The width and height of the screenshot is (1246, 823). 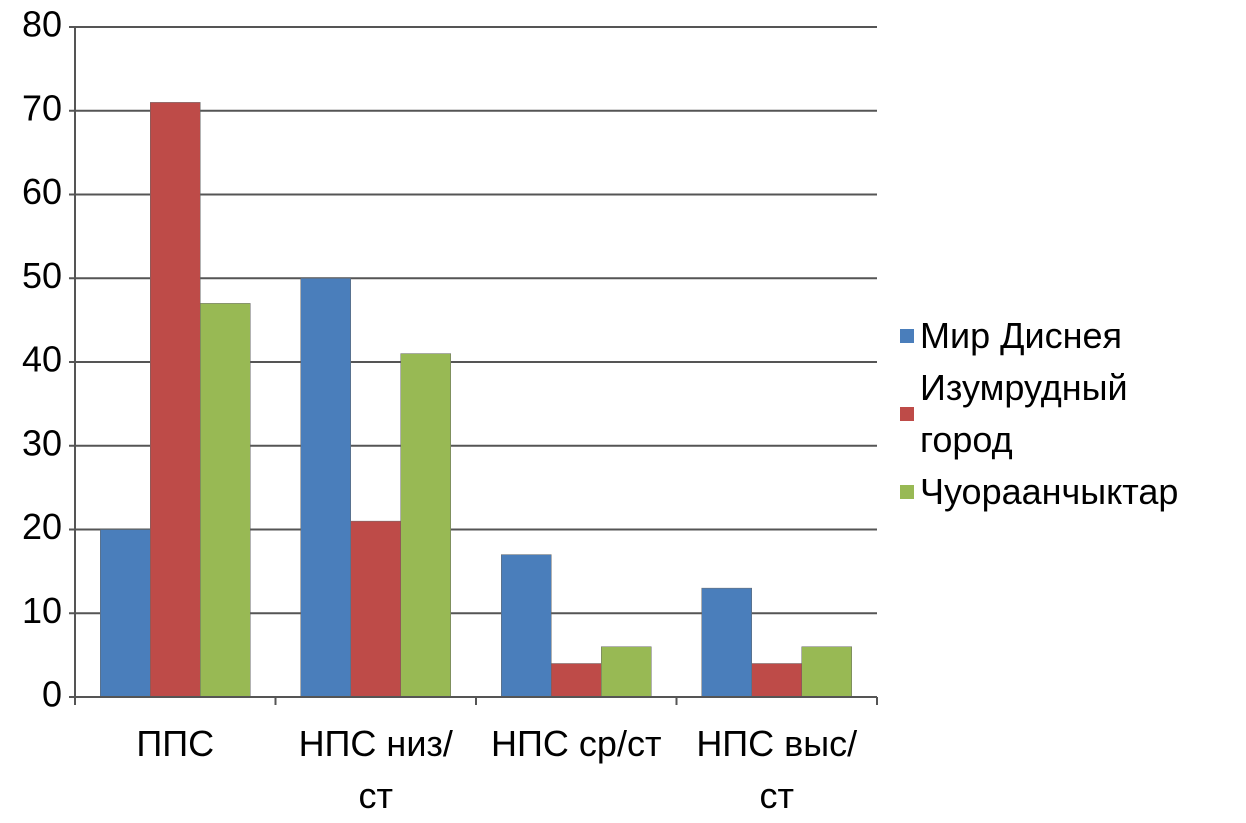 I want to click on legend: Мир Диснея Изумрудный город Чуораанчыктар, so click(x=1070, y=414).